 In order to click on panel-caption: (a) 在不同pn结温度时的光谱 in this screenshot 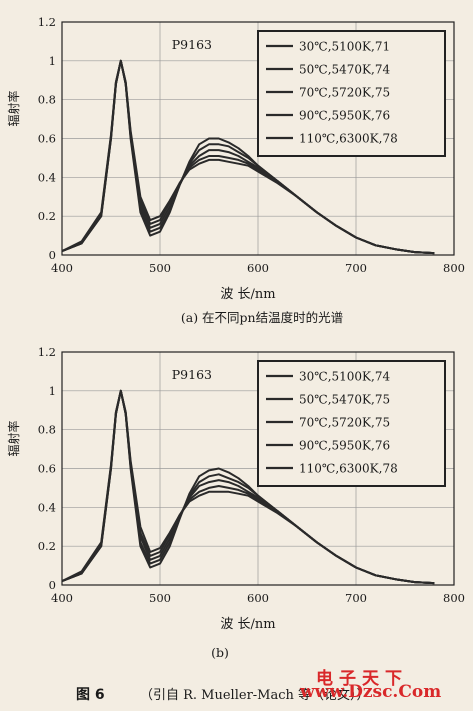, I will do `click(262, 317)`.